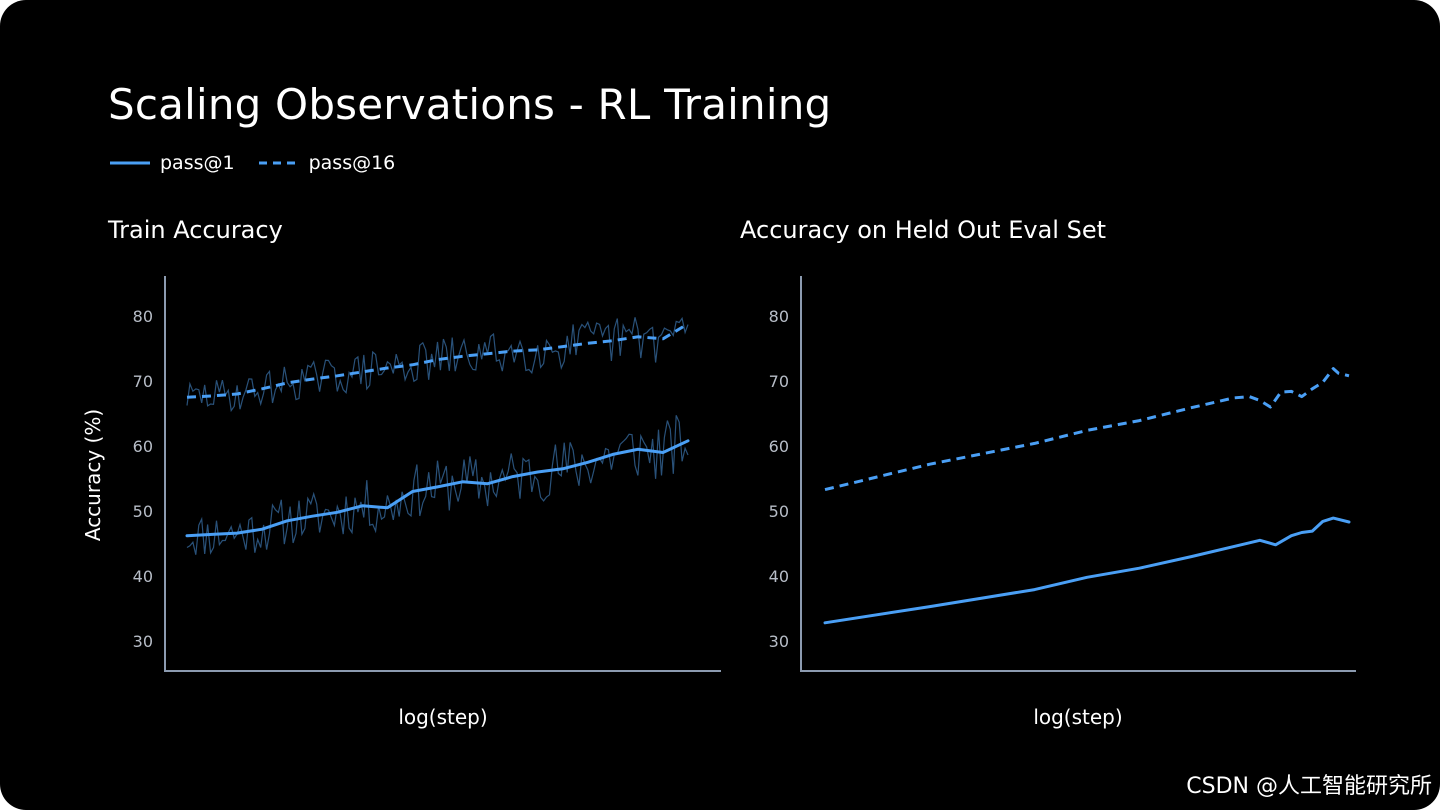  Describe the element at coordinates (130, 163) in the screenshot. I see `legend-solid-line-icon` at that location.